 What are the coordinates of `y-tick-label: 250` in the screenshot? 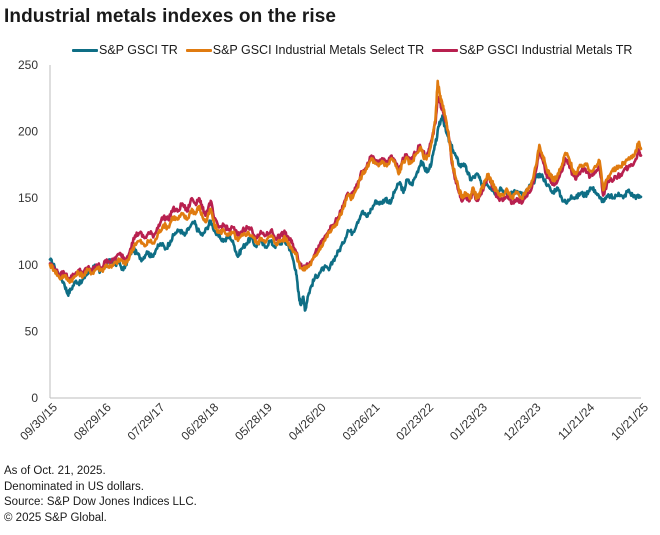 It's located at (28, 65).